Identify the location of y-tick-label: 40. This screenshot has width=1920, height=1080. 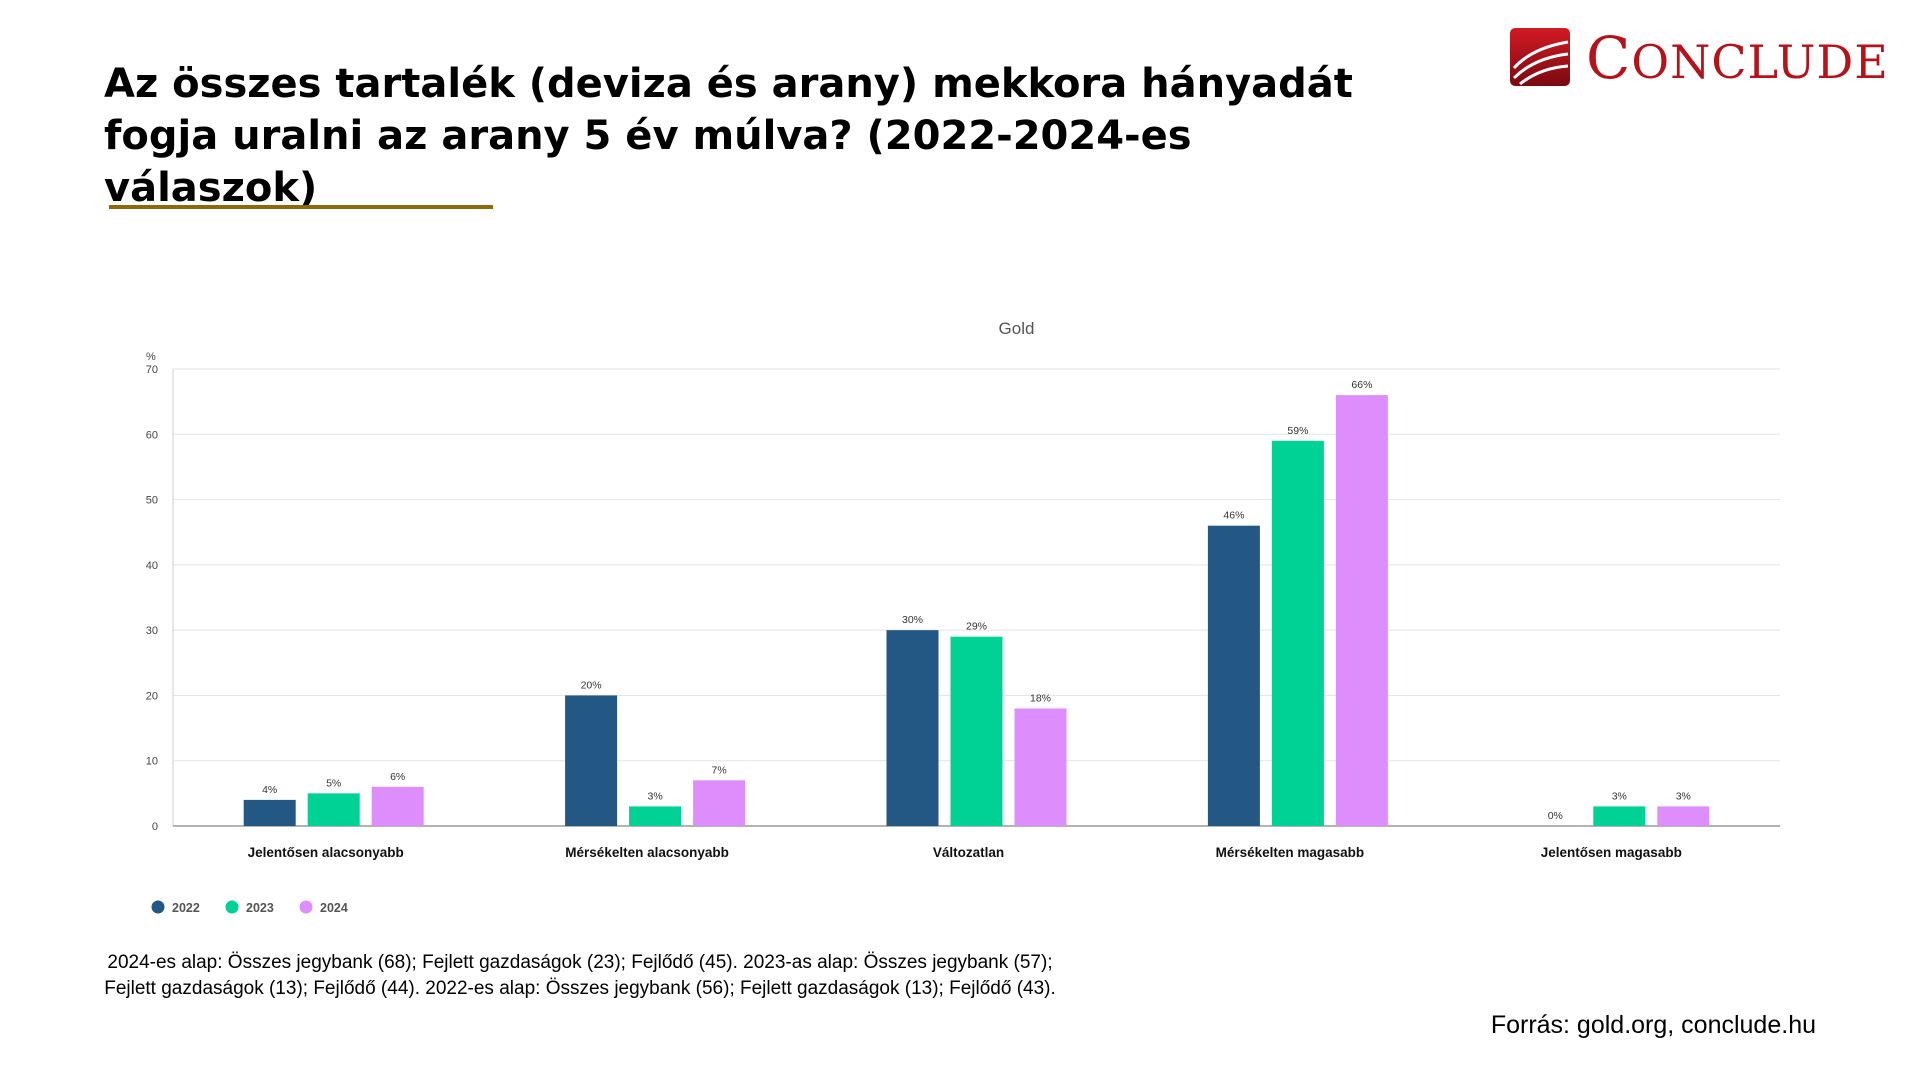
(152, 566).